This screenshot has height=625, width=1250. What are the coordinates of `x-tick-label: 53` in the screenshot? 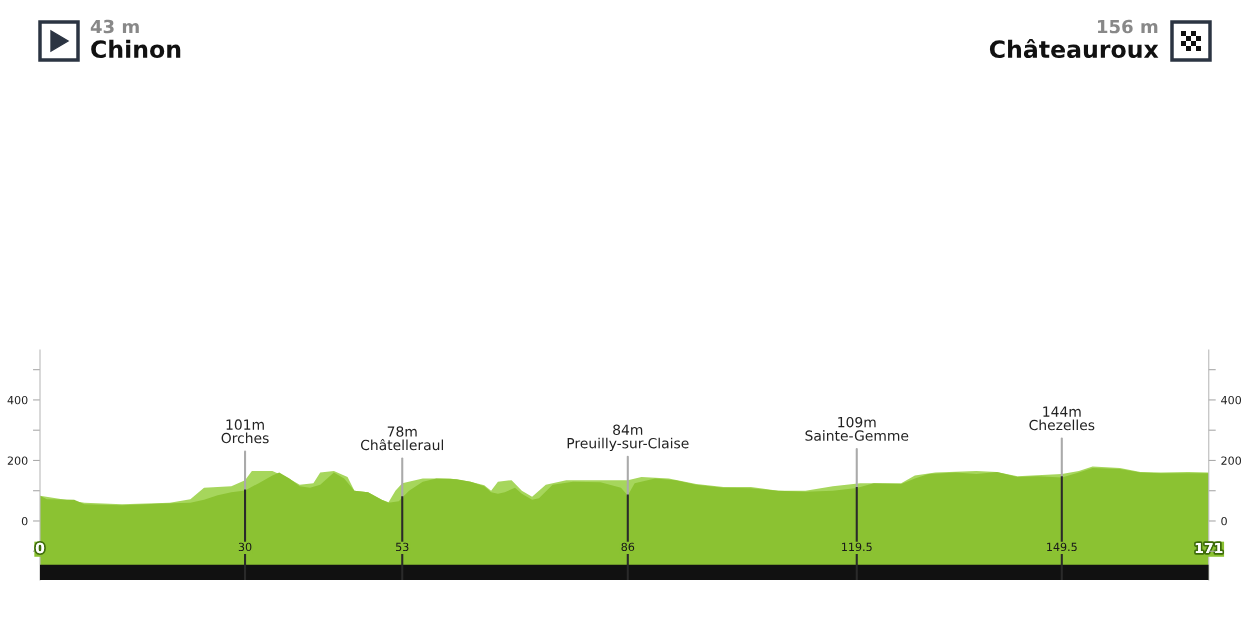 It's located at (402, 547).